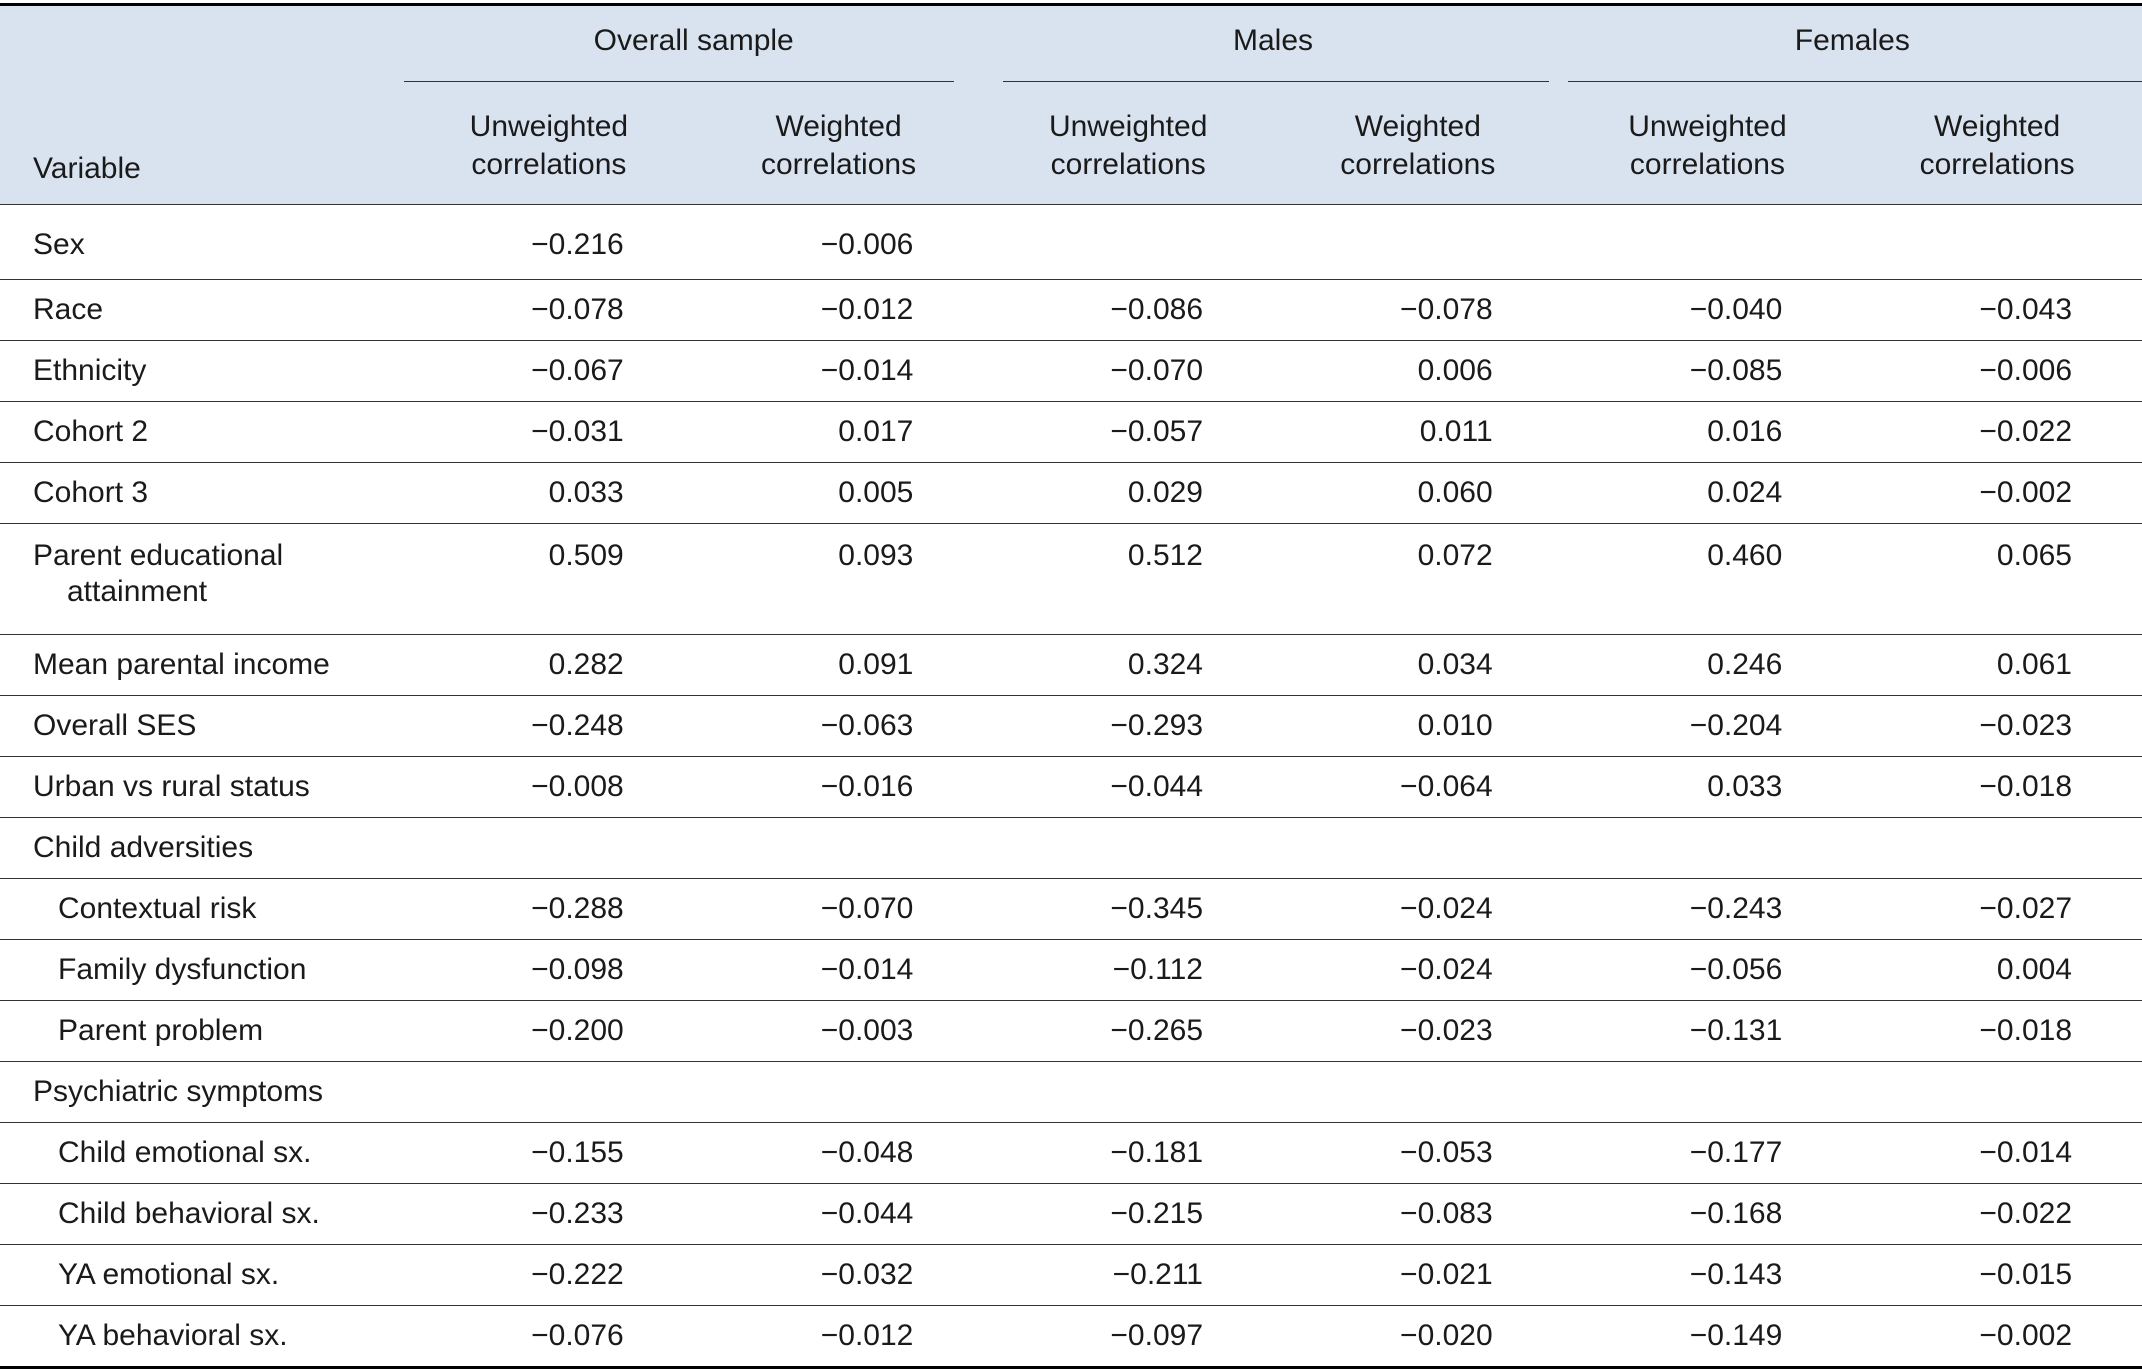 This screenshot has width=2142, height=1369. What do you see at coordinates (202, 310) in the screenshot?
I see `row-label: Race` at bounding box center [202, 310].